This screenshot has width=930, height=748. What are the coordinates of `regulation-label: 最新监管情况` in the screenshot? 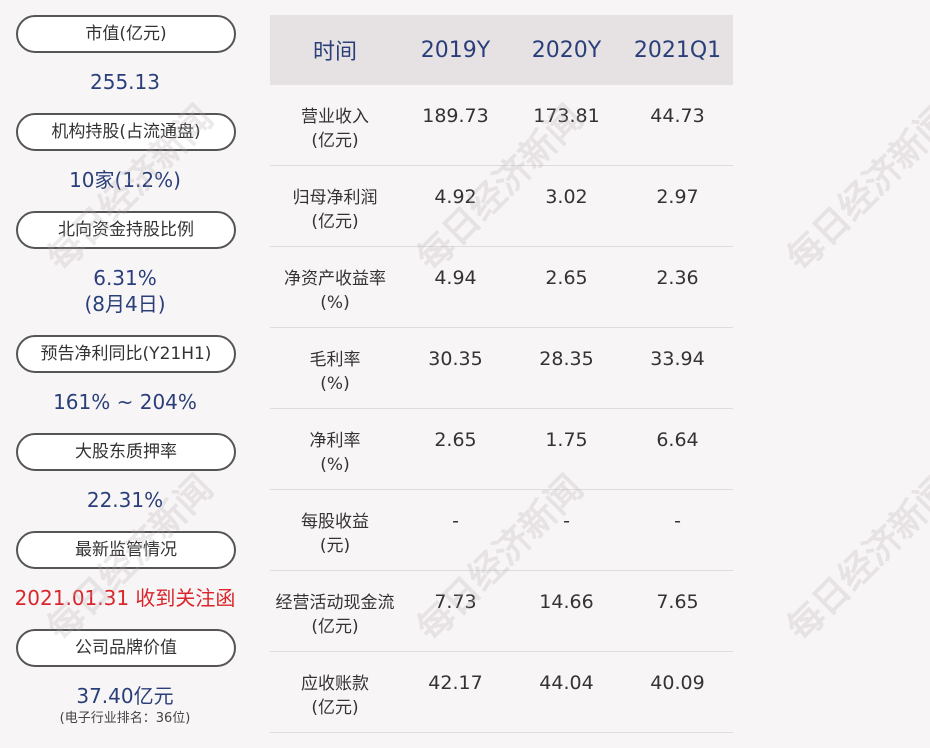 It's located at (126, 550).